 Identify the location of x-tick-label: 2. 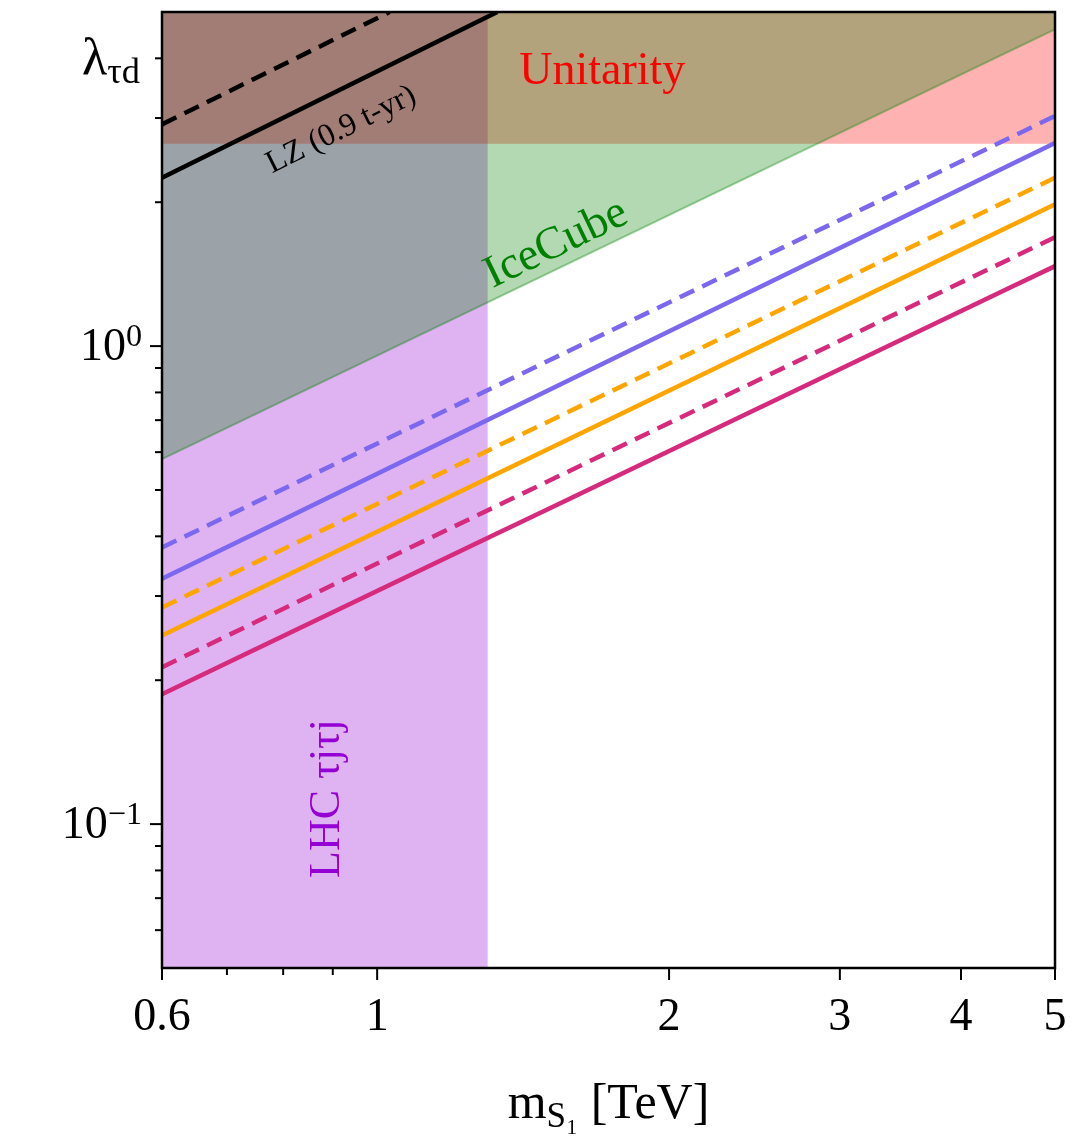
(669, 1014).